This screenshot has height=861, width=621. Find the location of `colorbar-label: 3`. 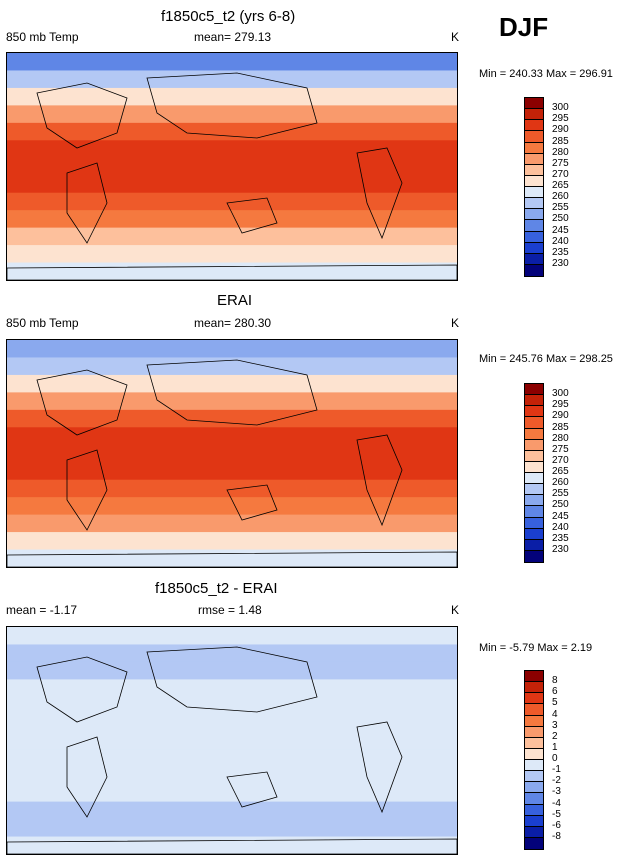

colorbar-label: 3 is located at coordinates (555, 725).